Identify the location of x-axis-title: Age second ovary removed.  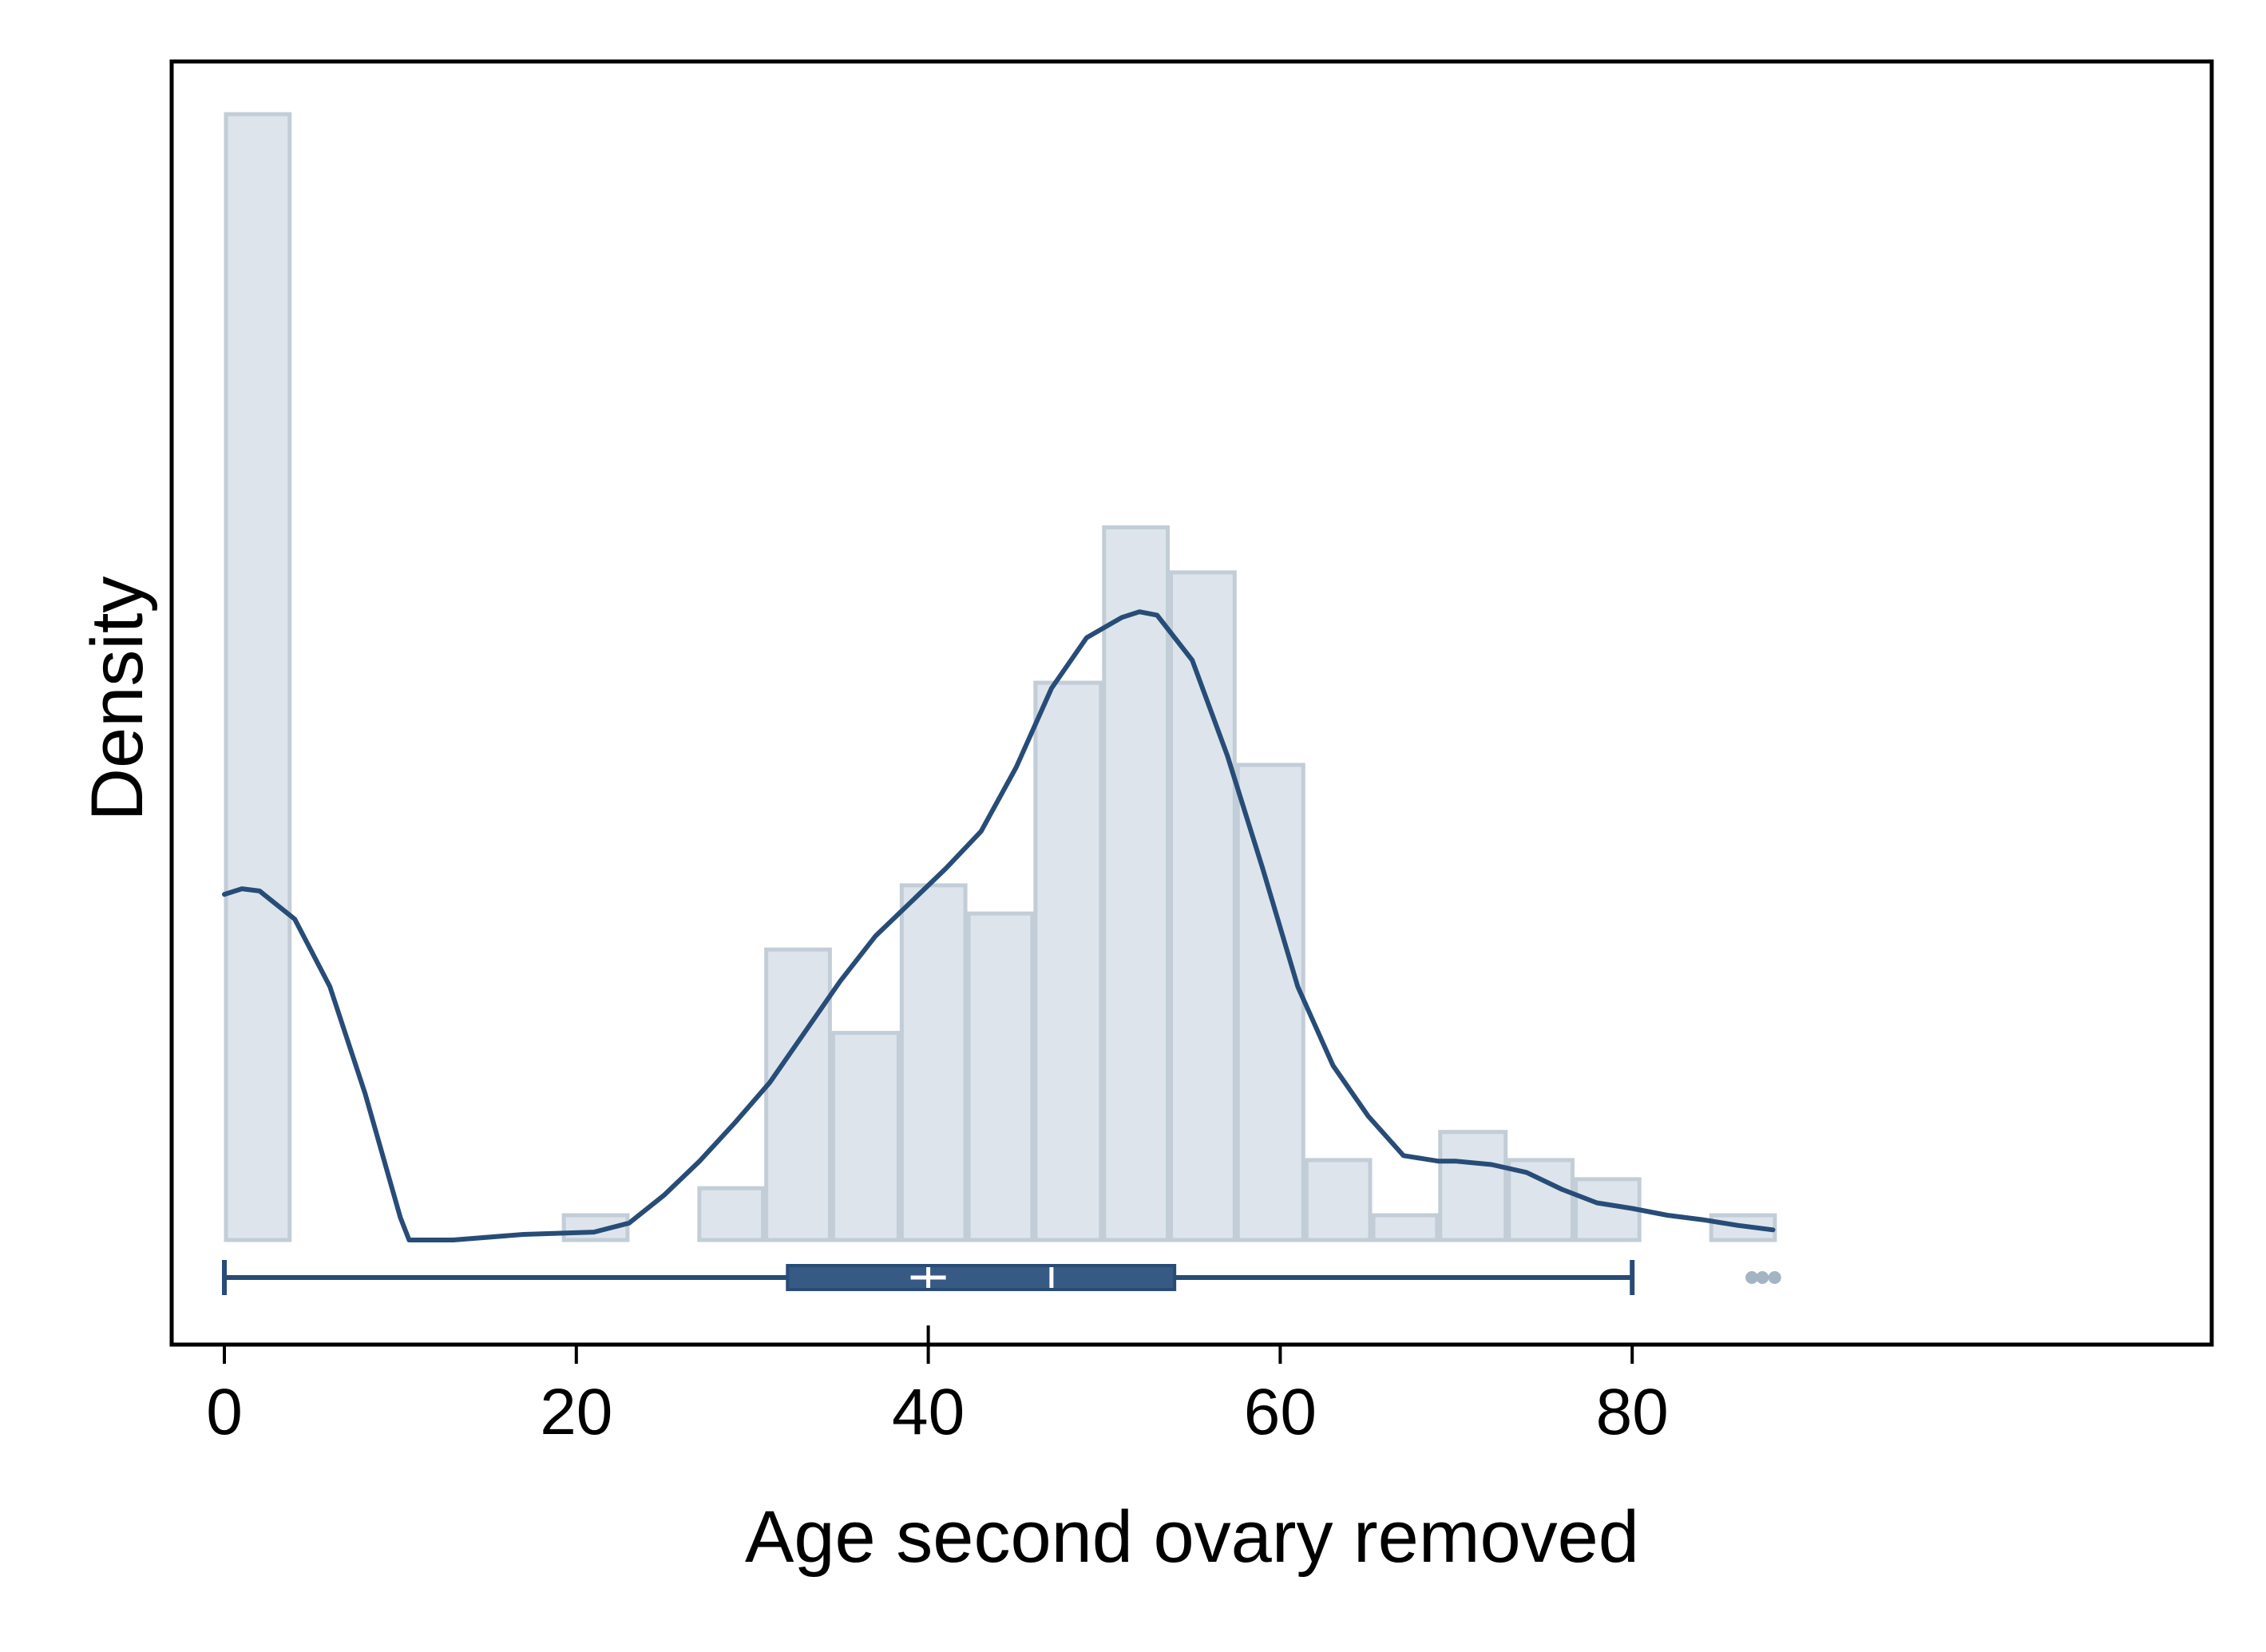
(1192, 1537).